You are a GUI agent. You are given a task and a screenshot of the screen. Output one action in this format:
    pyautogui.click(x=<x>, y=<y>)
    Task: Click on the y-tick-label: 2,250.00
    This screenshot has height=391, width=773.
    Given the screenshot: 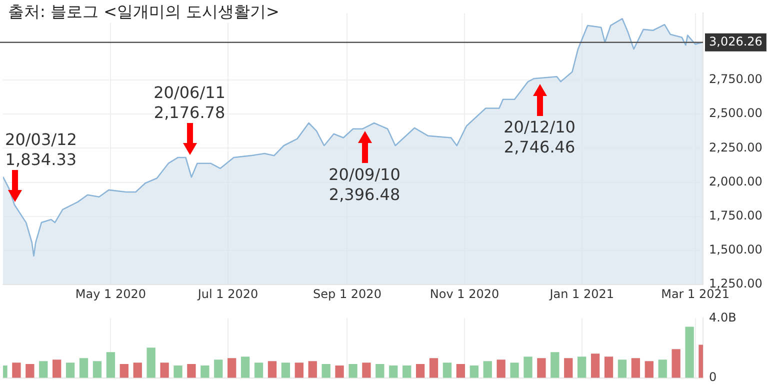 What is the action you would take?
    pyautogui.click(x=735, y=147)
    